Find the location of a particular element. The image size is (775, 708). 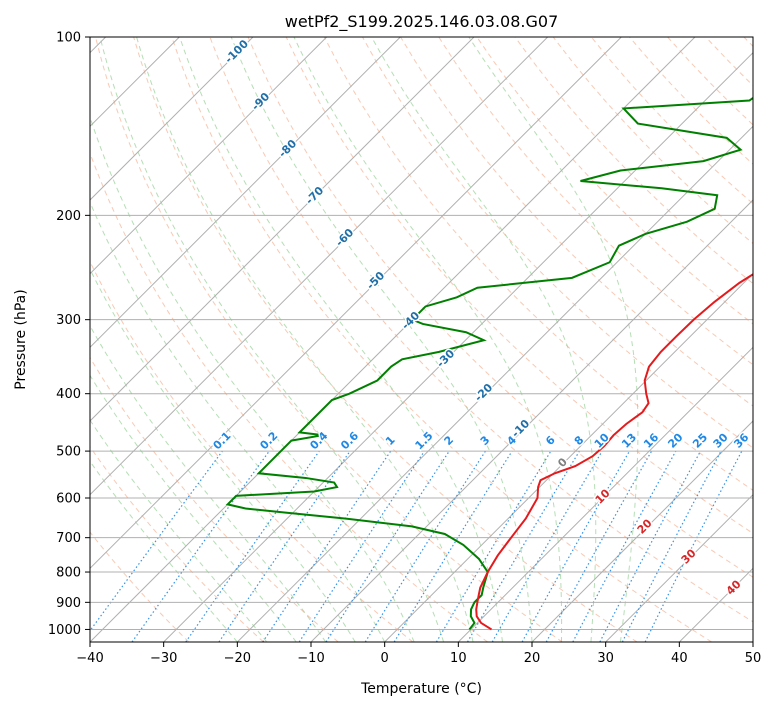

y-tick-label: 600 is located at coordinates (68, 499).